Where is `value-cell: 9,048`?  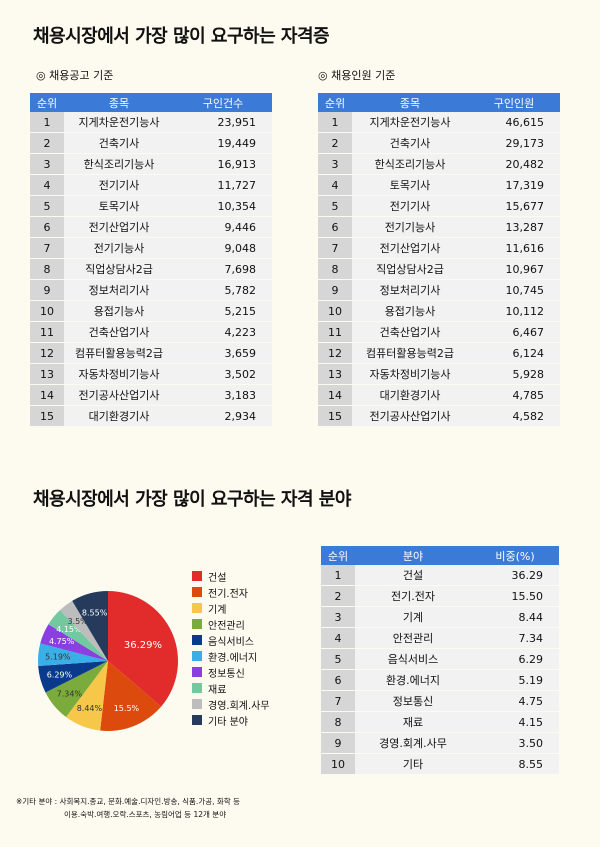 value-cell: 9,048 is located at coordinates (223, 248).